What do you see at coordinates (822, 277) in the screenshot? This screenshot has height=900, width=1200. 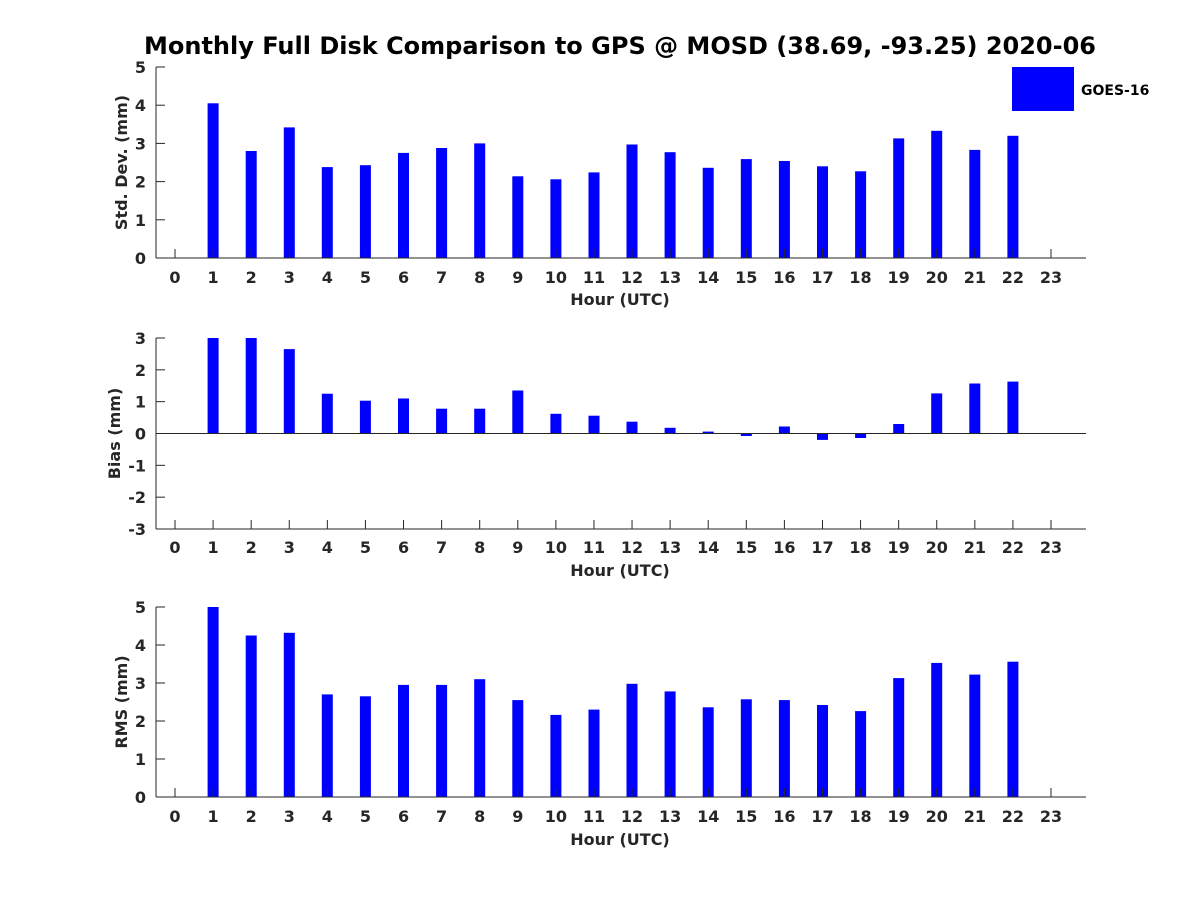 I see `x-tick-label-std-dev-17: 17` at bounding box center [822, 277].